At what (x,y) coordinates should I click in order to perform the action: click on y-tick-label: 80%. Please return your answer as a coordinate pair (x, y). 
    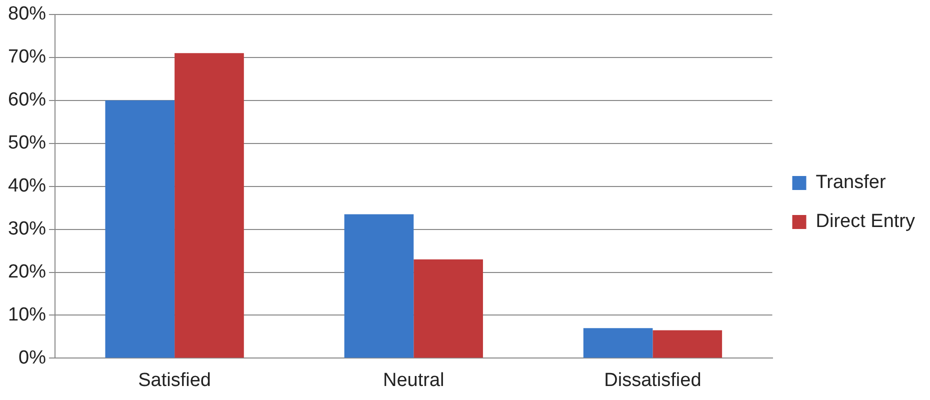
    Looking at the image, I should click on (27, 14).